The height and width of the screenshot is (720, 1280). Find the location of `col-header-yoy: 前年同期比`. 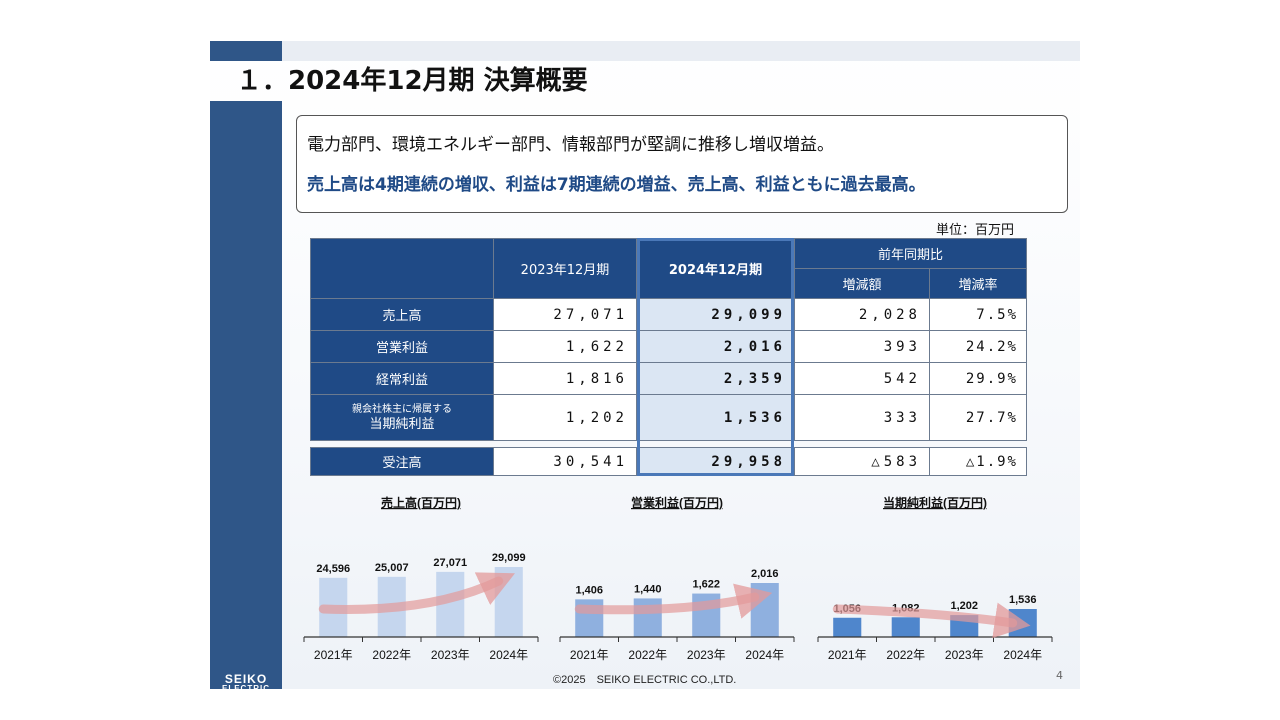

col-header-yoy: 前年同期比 is located at coordinates (910, 253).